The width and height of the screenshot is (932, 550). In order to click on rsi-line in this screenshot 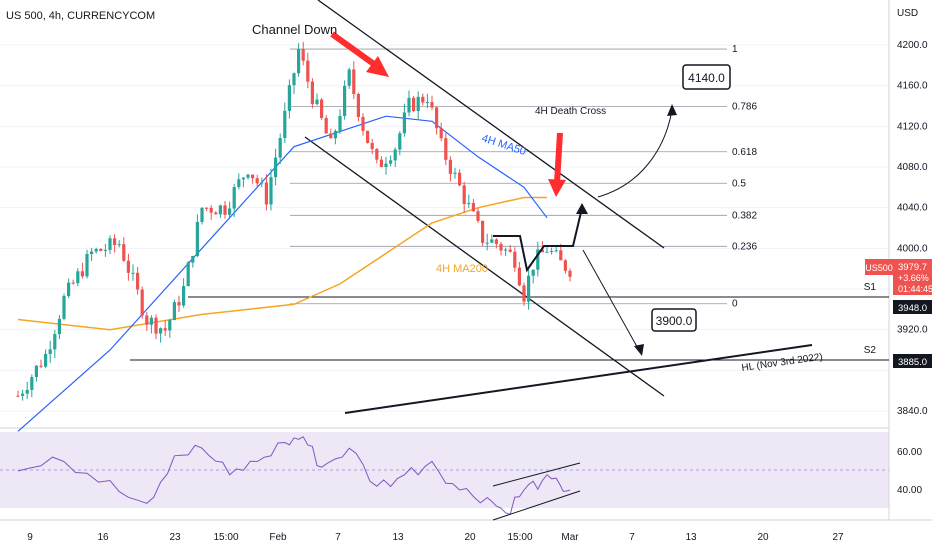, I will do `click(294, 476)`.